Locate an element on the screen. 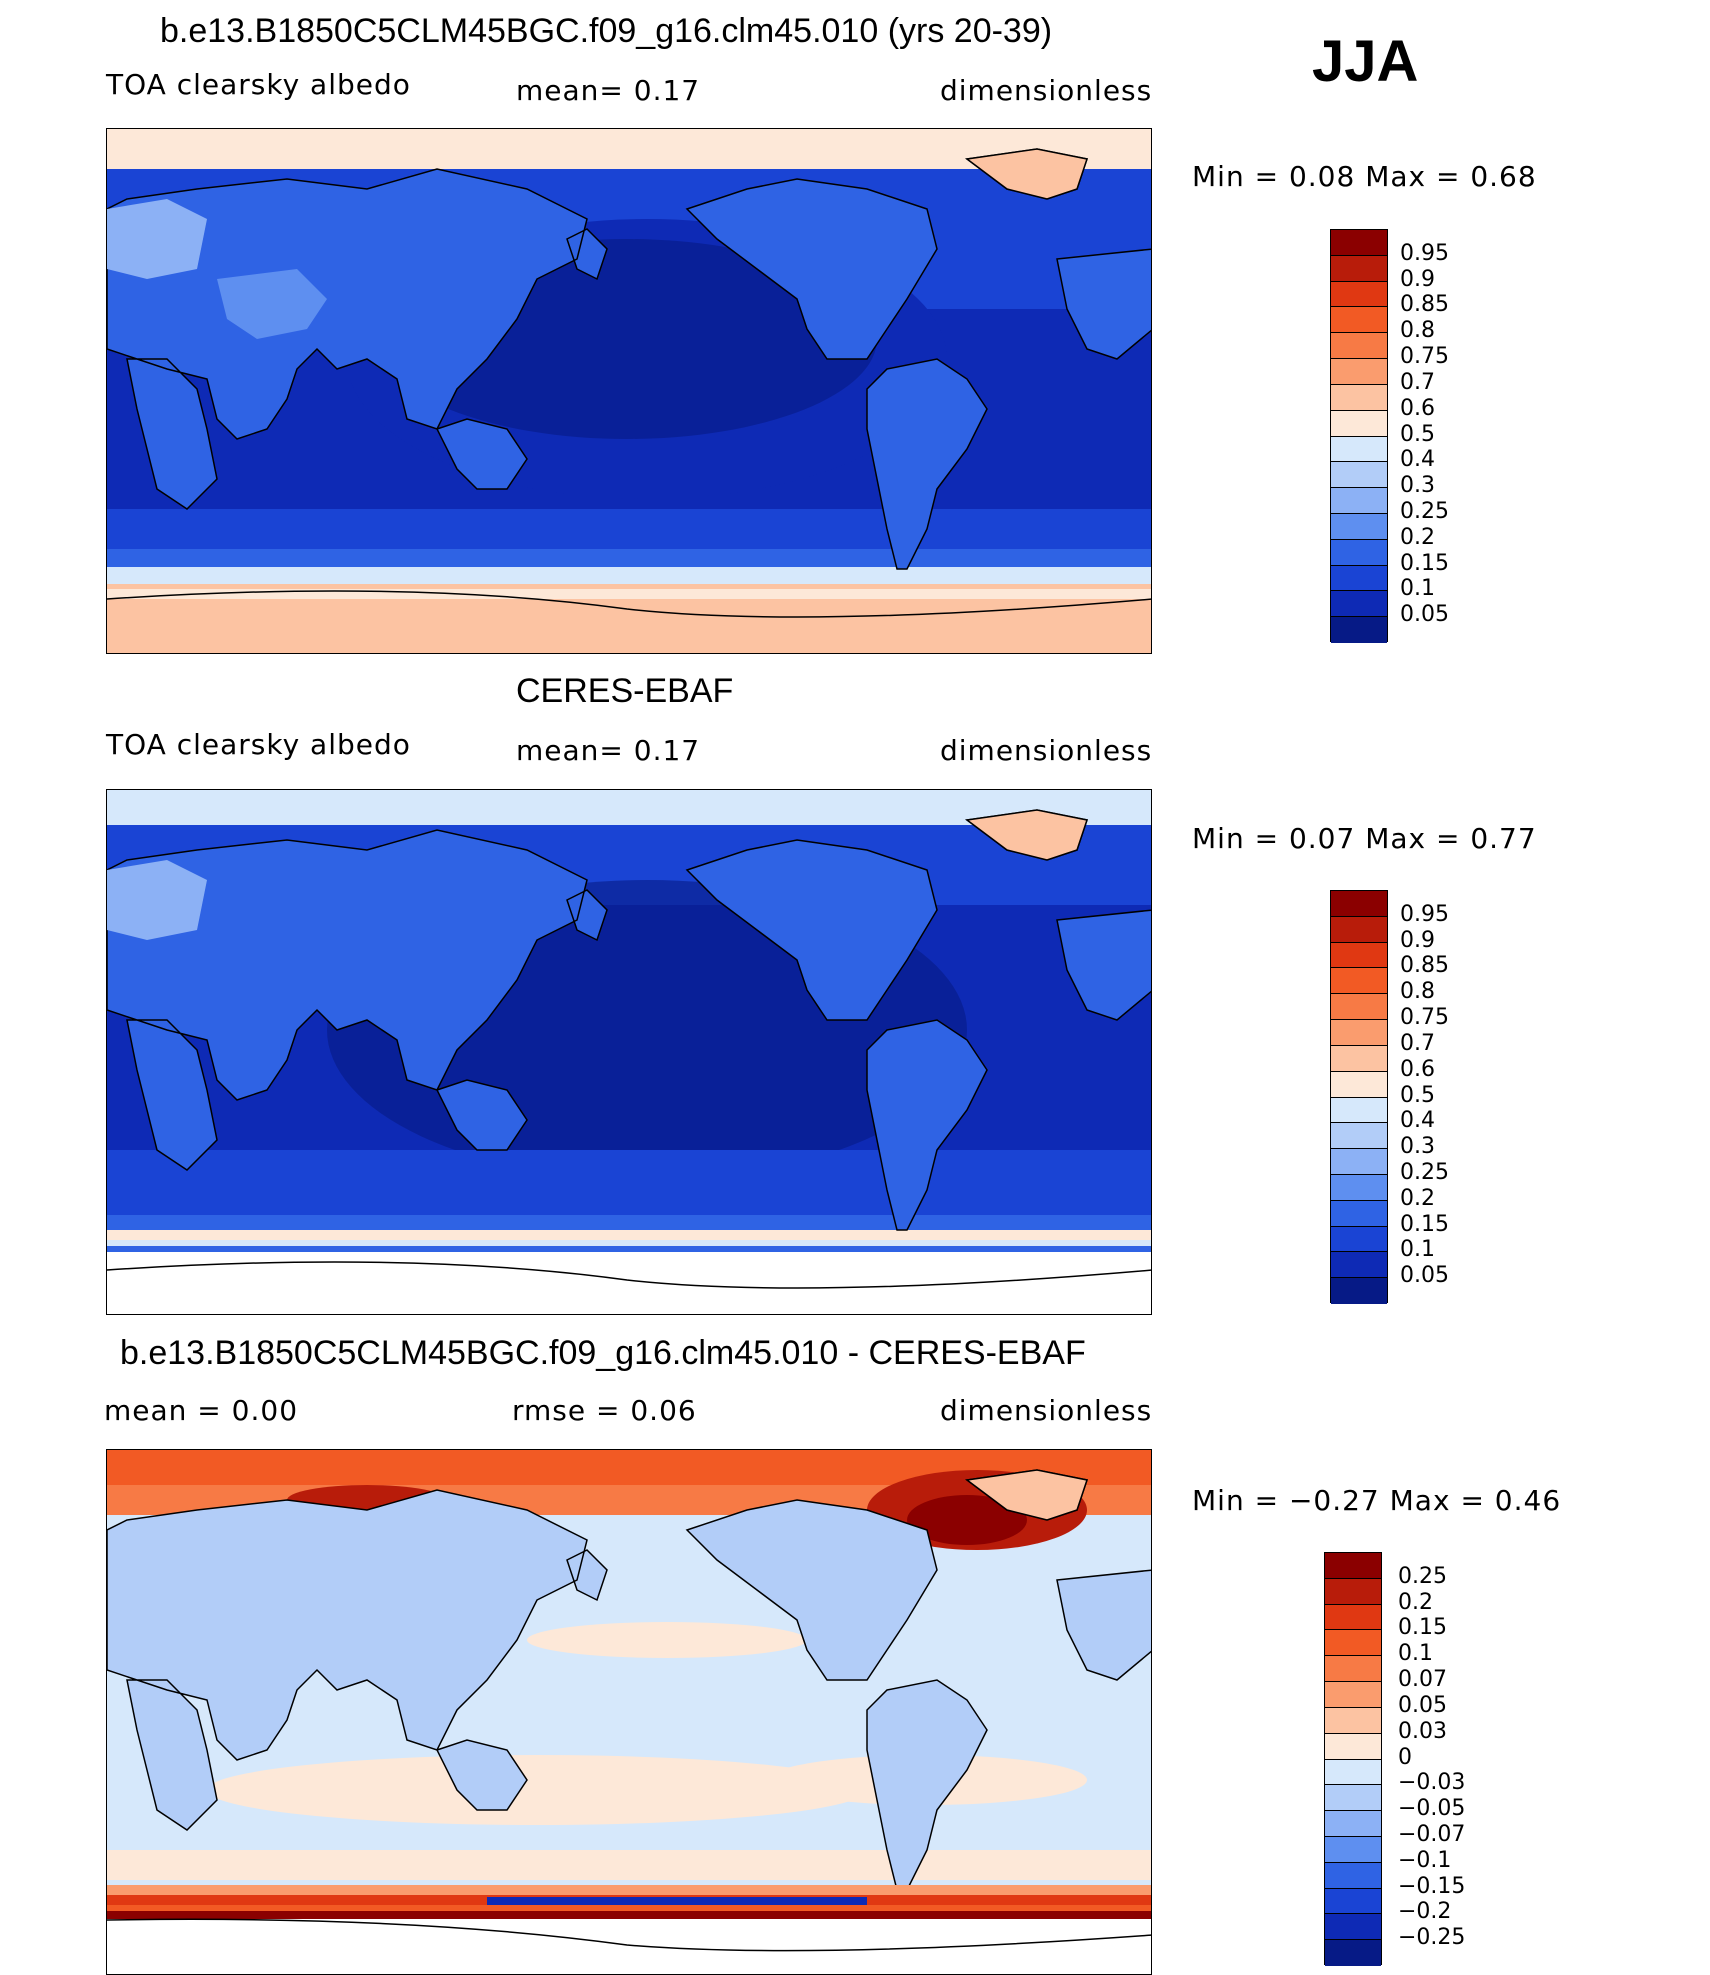  panel-2-title: CERES-EBAF is located at coordinates (625, 691).